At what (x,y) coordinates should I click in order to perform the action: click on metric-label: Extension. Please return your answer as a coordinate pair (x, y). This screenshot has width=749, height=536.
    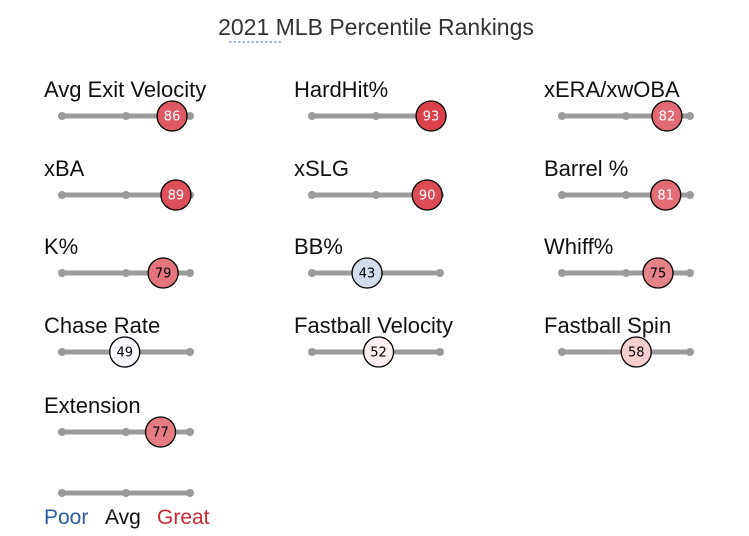
    Looking at the image, I should click on (92, 405).